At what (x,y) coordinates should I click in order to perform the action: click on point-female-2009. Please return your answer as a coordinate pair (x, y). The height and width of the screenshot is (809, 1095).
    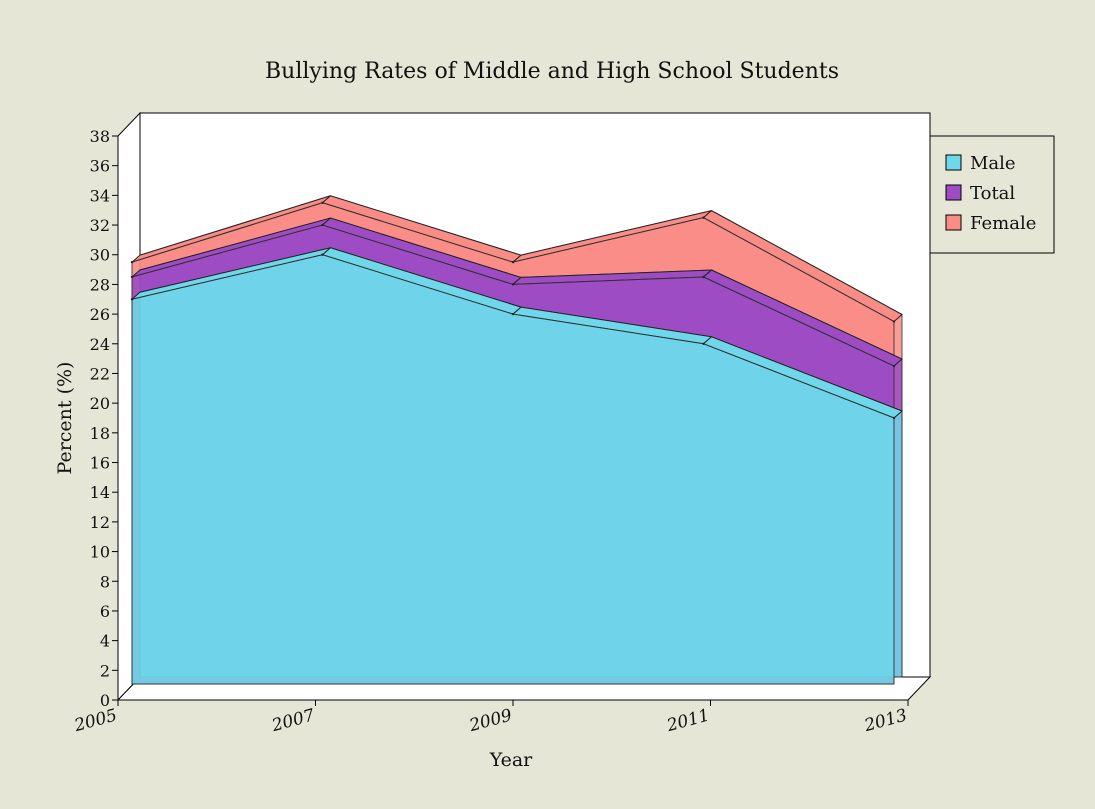
    Looking at the image, I should click on (513, 262).